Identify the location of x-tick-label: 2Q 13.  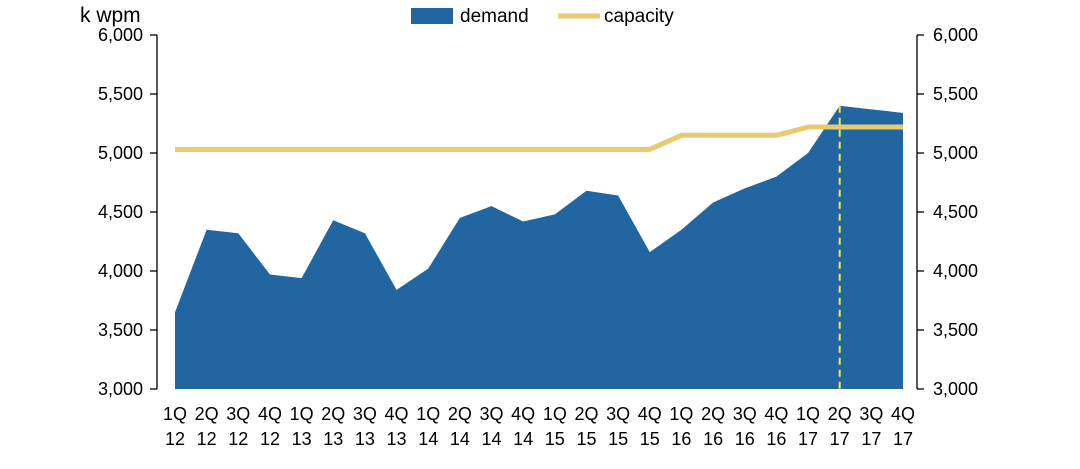
(333, 426).